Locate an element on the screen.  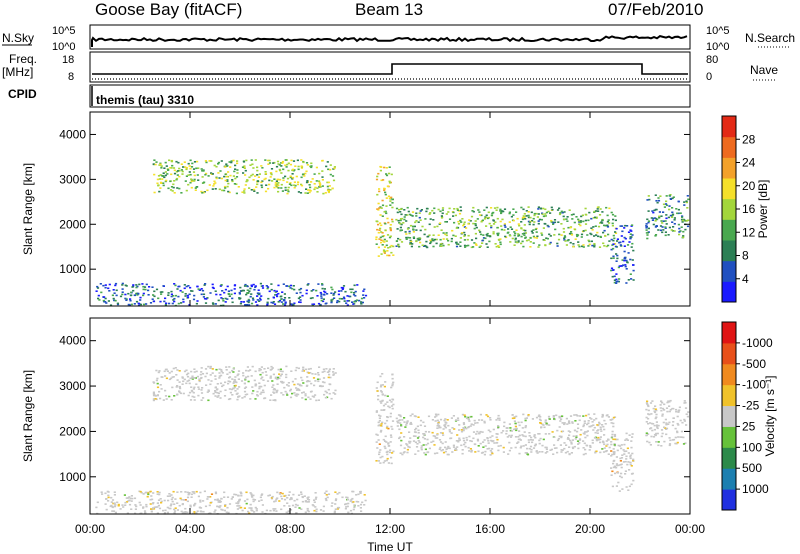
freq-label: Freq. is located at coordinates (23, 59).